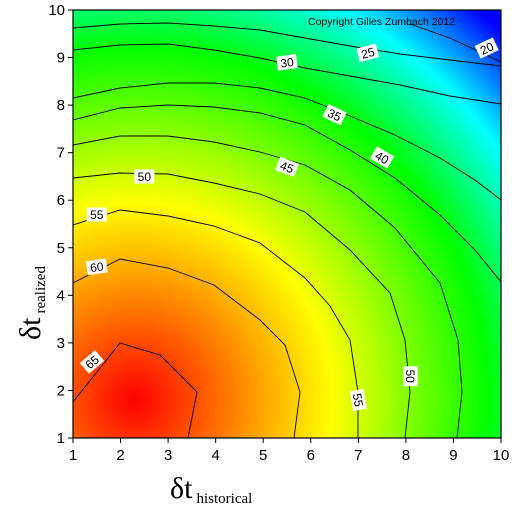 This screenshot has height=512, width=512. I want to click on contour-label-text: 40, so click(382, 157).